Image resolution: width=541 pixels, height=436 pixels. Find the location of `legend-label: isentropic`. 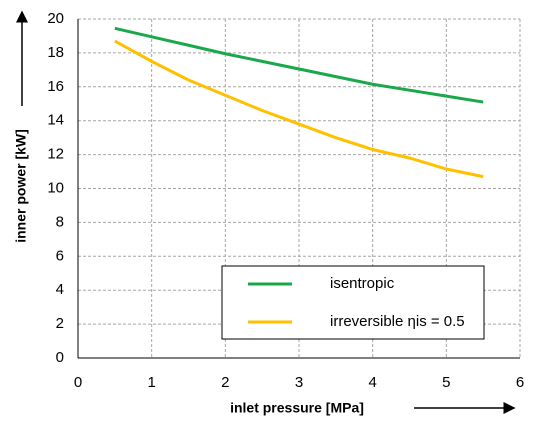

legend-label: isentropic is located at coordinates (362, 283).